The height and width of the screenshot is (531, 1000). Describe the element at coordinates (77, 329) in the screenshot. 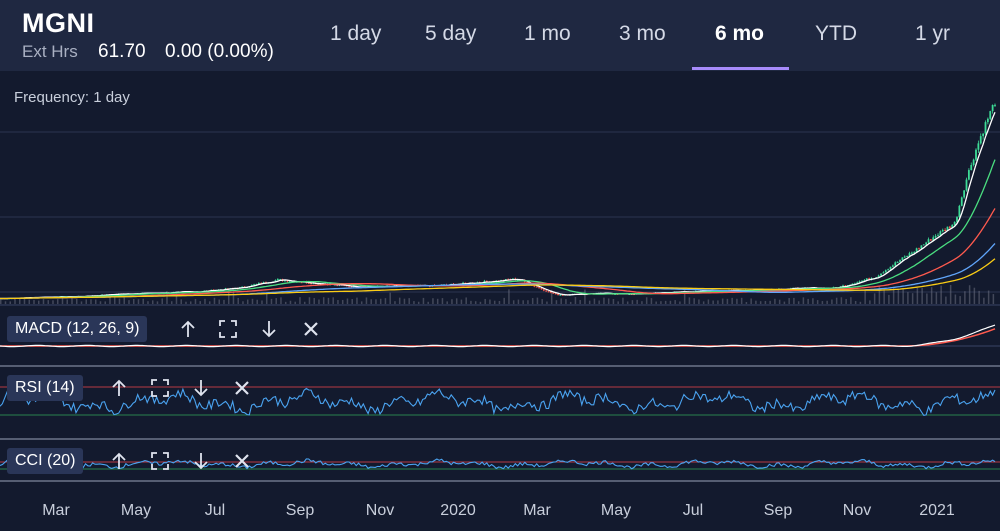

I see `macd-label: MACD (12, 26, 9)` at that location.